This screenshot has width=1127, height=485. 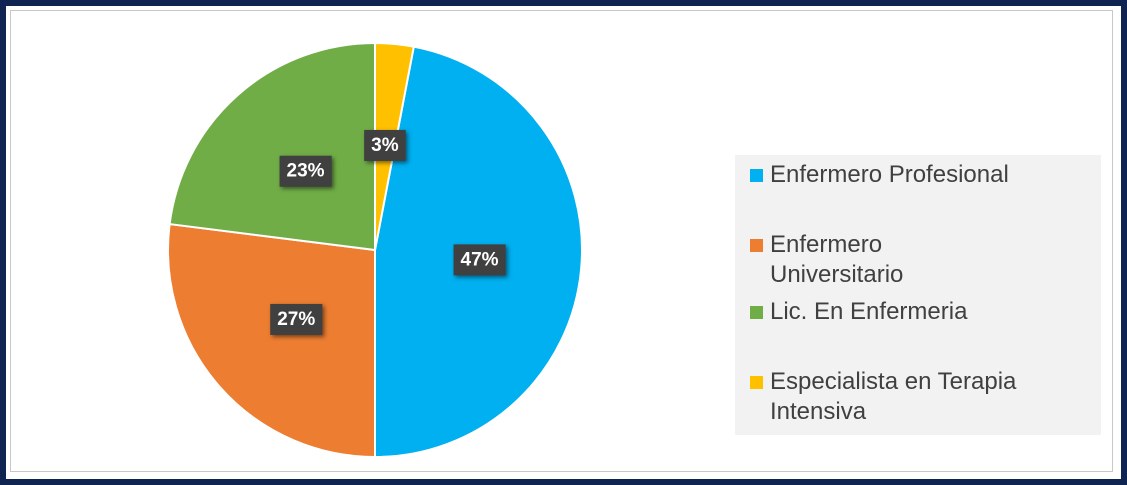 I want to click on legend-item: Enfermero Profesional, so click(x=925, y=175).